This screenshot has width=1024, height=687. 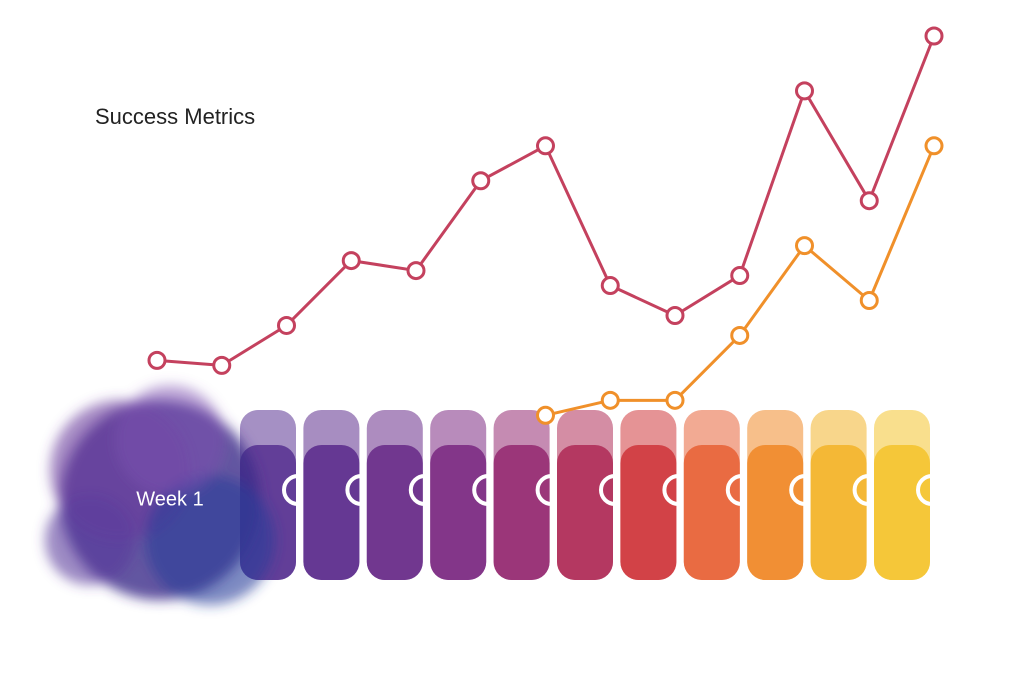 What do you see at coordinates (169, 499) in the screenshot?
I see `x-tick-label: Week 1` at bounding box center [169, 499].